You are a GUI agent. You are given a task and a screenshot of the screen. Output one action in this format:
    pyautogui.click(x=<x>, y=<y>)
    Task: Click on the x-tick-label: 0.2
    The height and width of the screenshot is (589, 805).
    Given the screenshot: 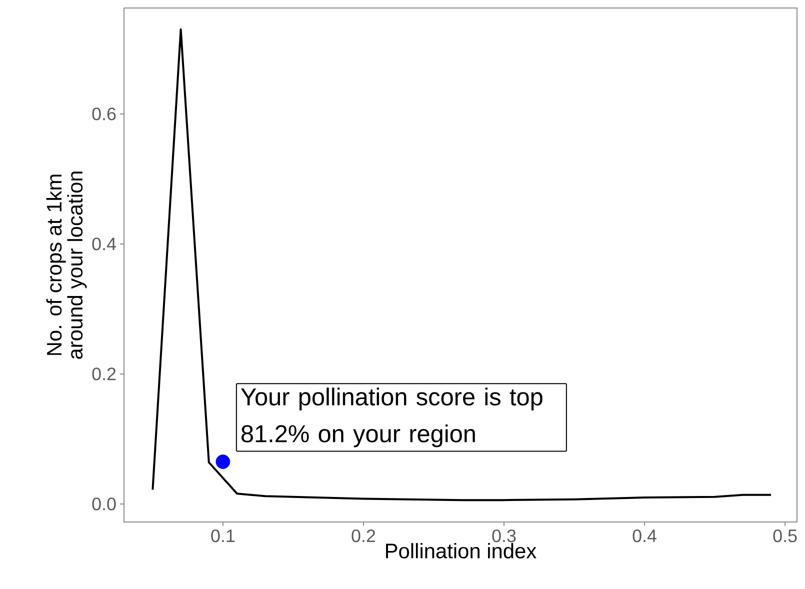 What is the action you would take?
    pyautogui.click(x=364, y=535)
    